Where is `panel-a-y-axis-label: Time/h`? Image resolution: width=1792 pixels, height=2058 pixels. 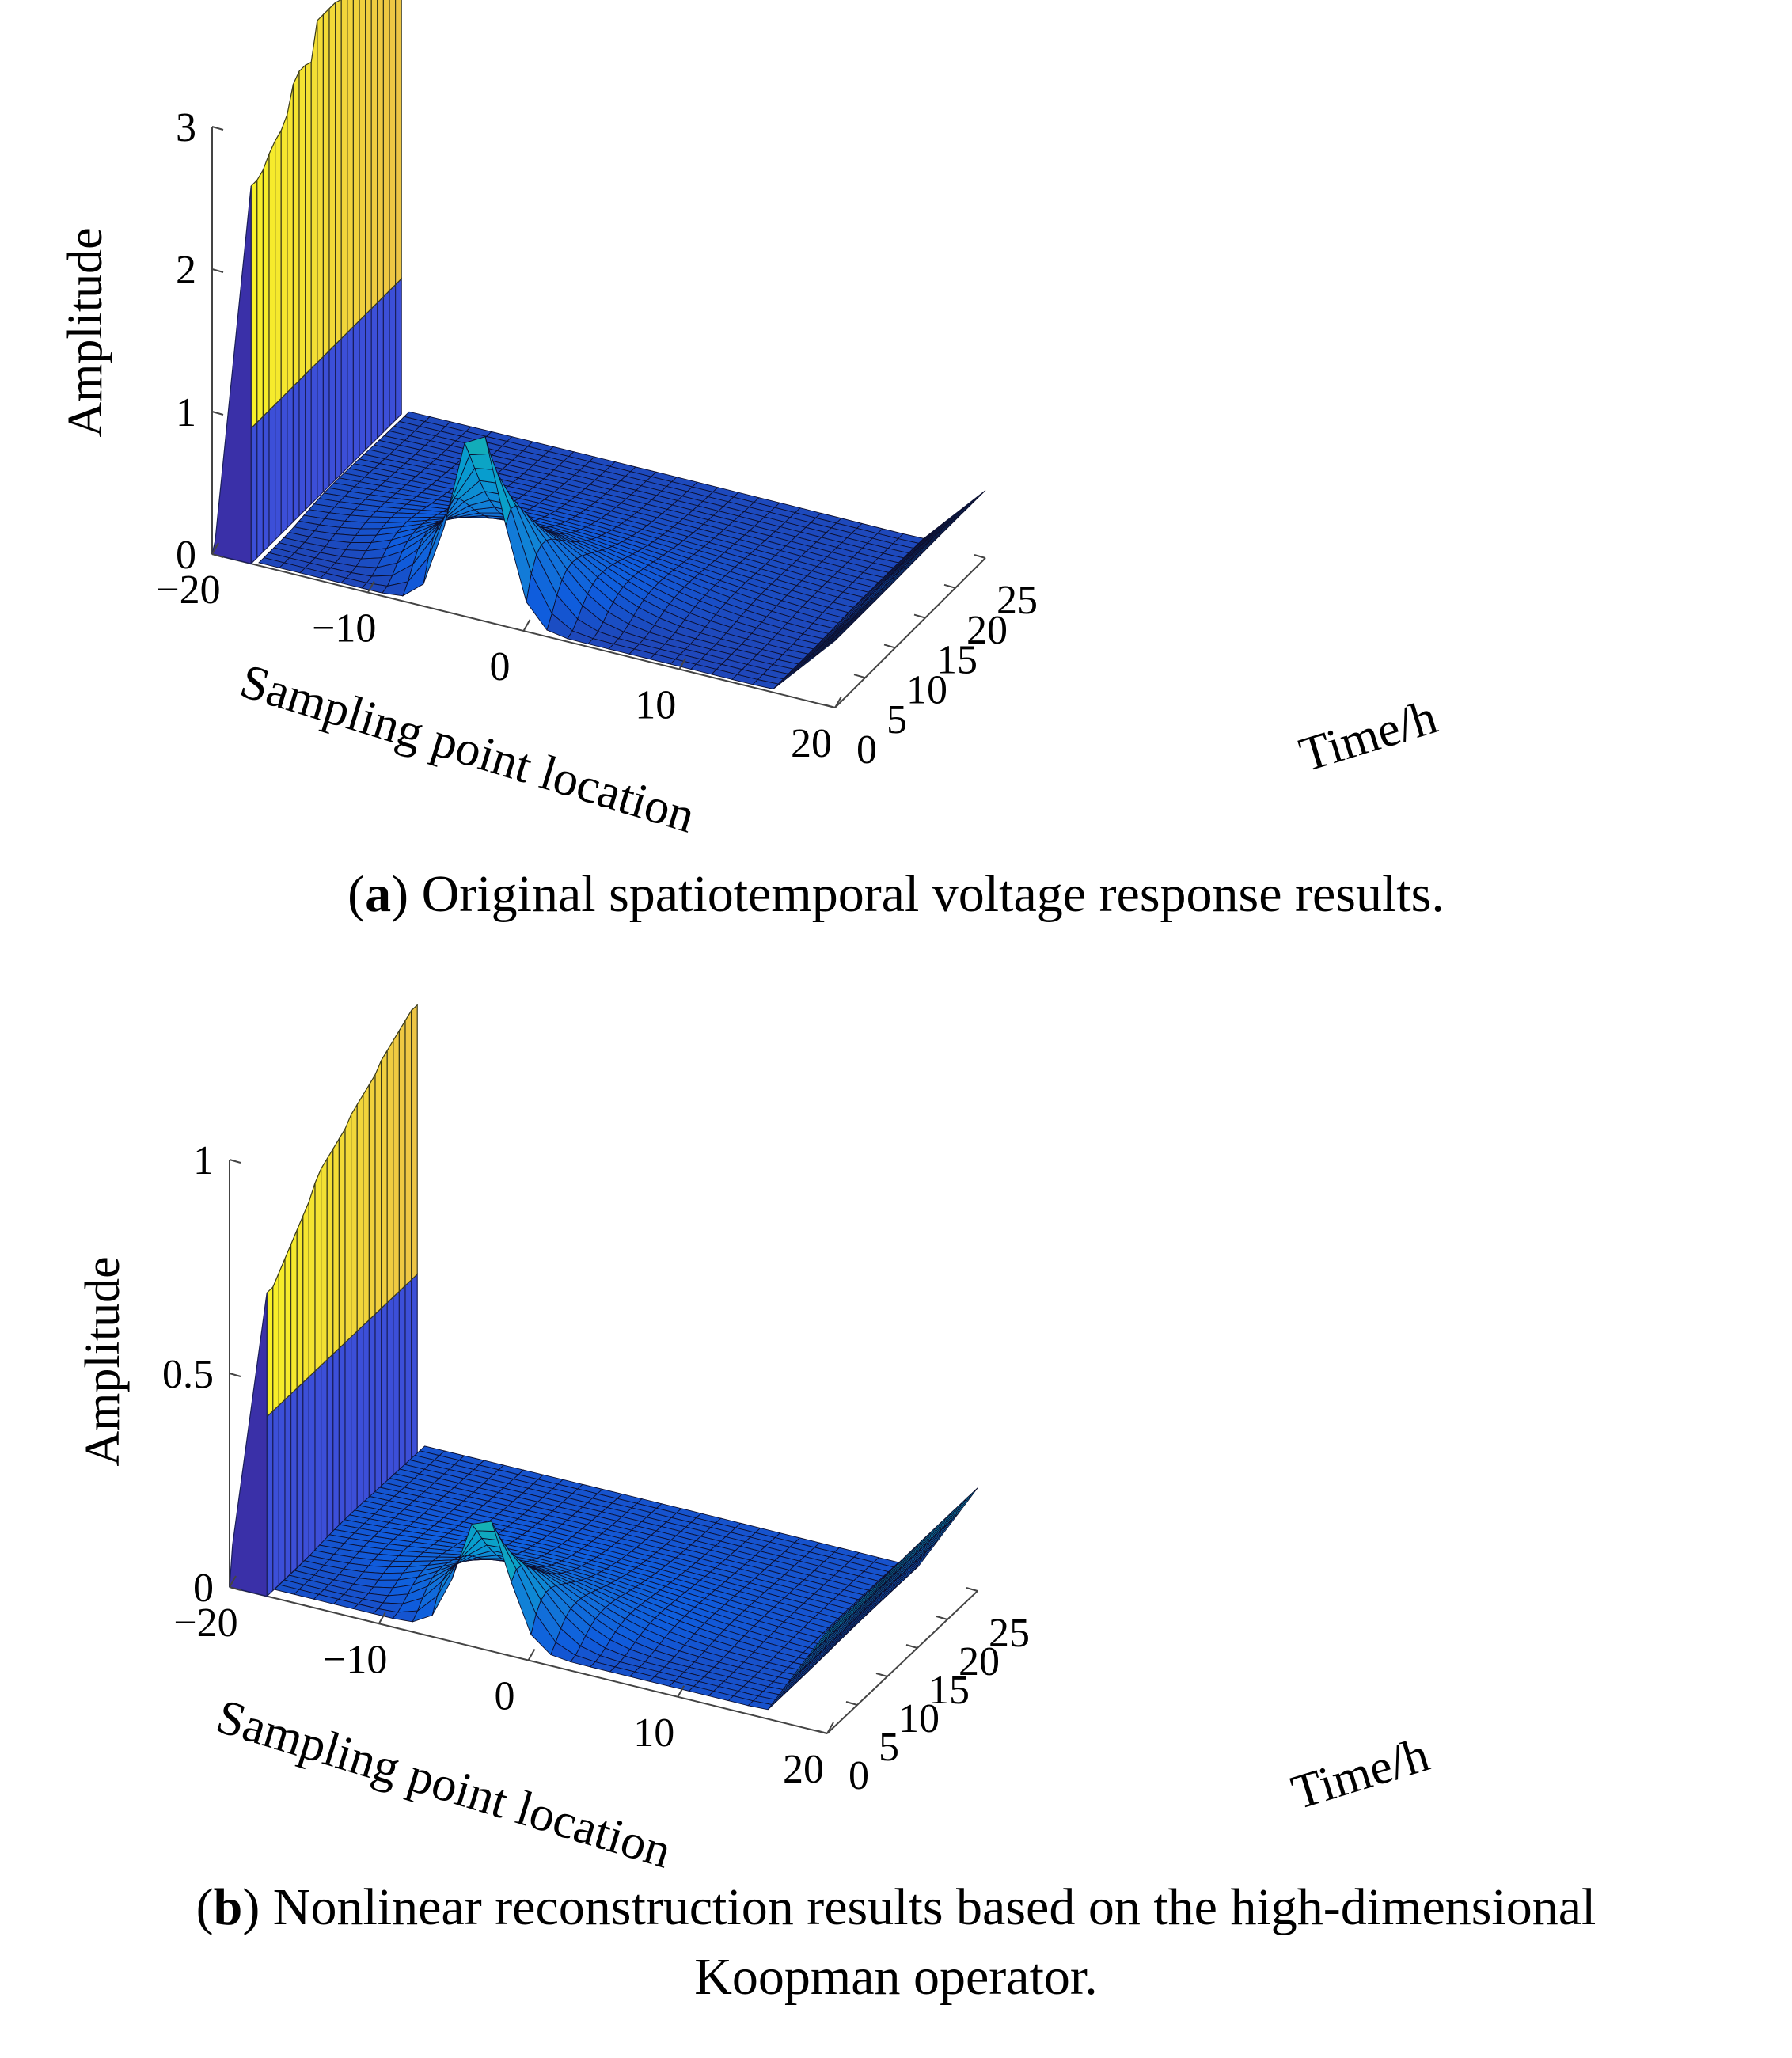
panel-a-y-axis-label: Time/h is located at coordinates (1368, 736).